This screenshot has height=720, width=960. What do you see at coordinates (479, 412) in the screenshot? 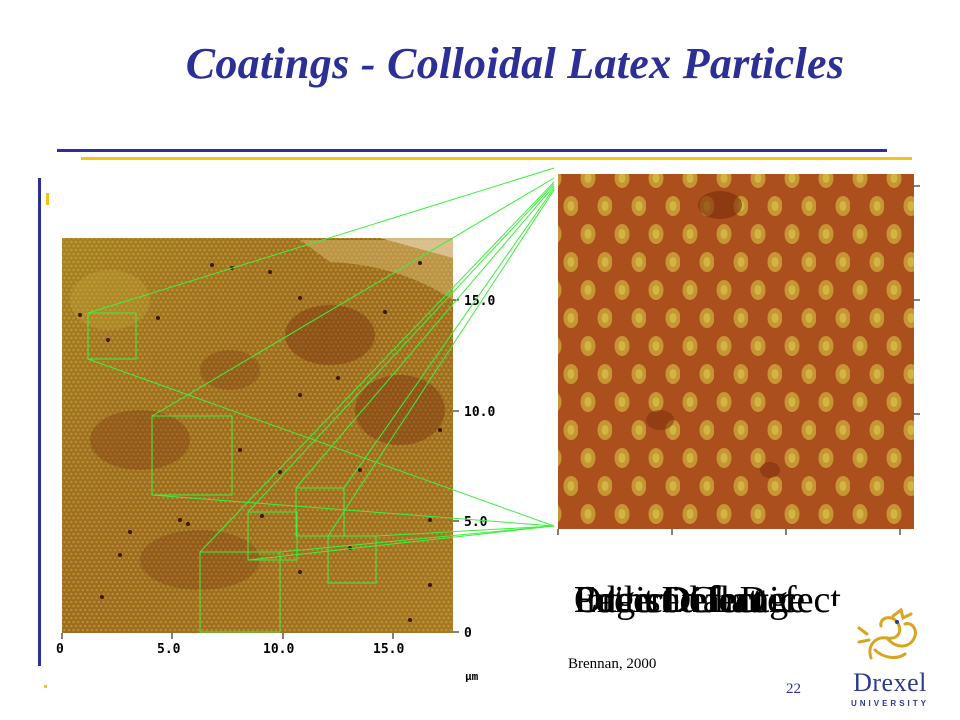
I see `y-tick-label: 10.0` at bounding box center [479, 412].